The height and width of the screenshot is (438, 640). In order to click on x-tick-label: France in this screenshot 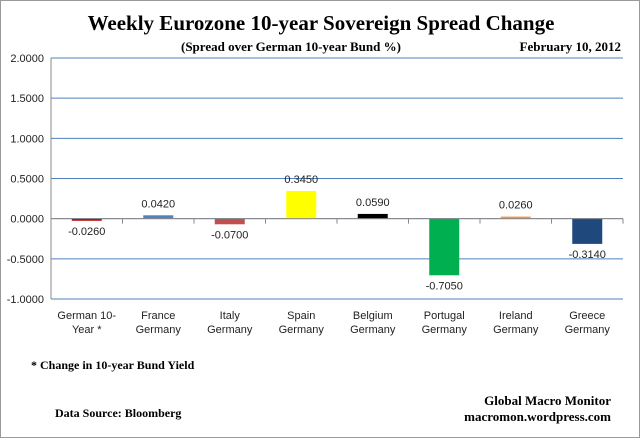, I will do `click(158, 316)`.